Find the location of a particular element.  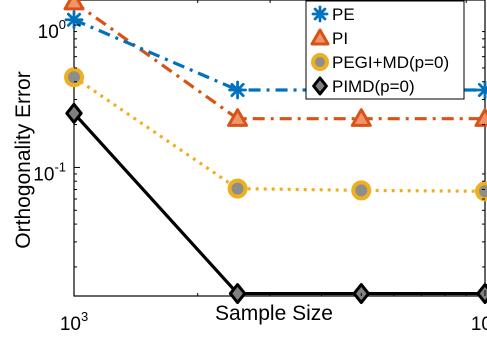

legend-box is located at coordinates (385, 50).